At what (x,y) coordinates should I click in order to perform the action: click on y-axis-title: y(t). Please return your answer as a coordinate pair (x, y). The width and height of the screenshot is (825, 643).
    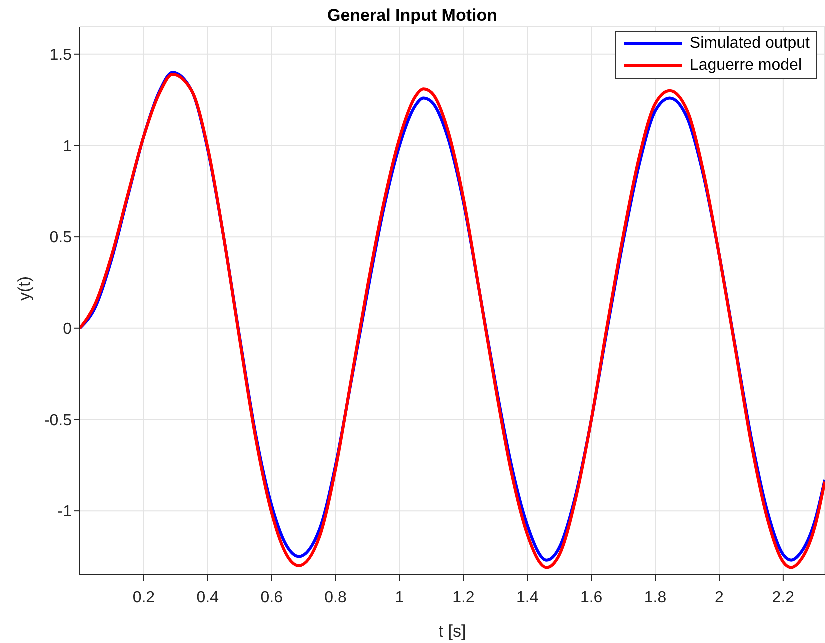
    Looking at the image, I should click on (24, 288).